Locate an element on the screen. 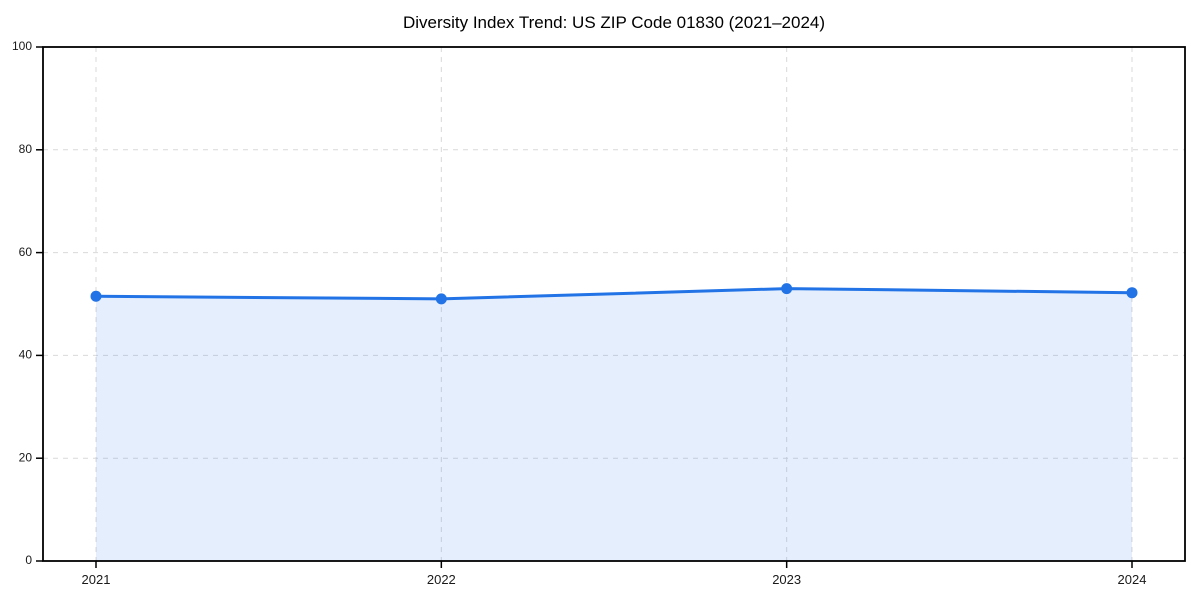 The image size is (1200, 600). y-tick-label: 40 is located at coordinates (26, 355).